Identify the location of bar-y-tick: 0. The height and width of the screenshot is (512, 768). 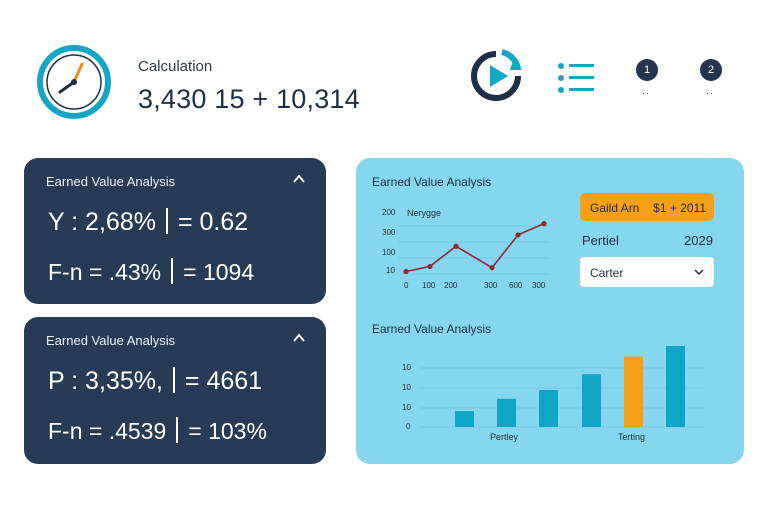
(408, 426).